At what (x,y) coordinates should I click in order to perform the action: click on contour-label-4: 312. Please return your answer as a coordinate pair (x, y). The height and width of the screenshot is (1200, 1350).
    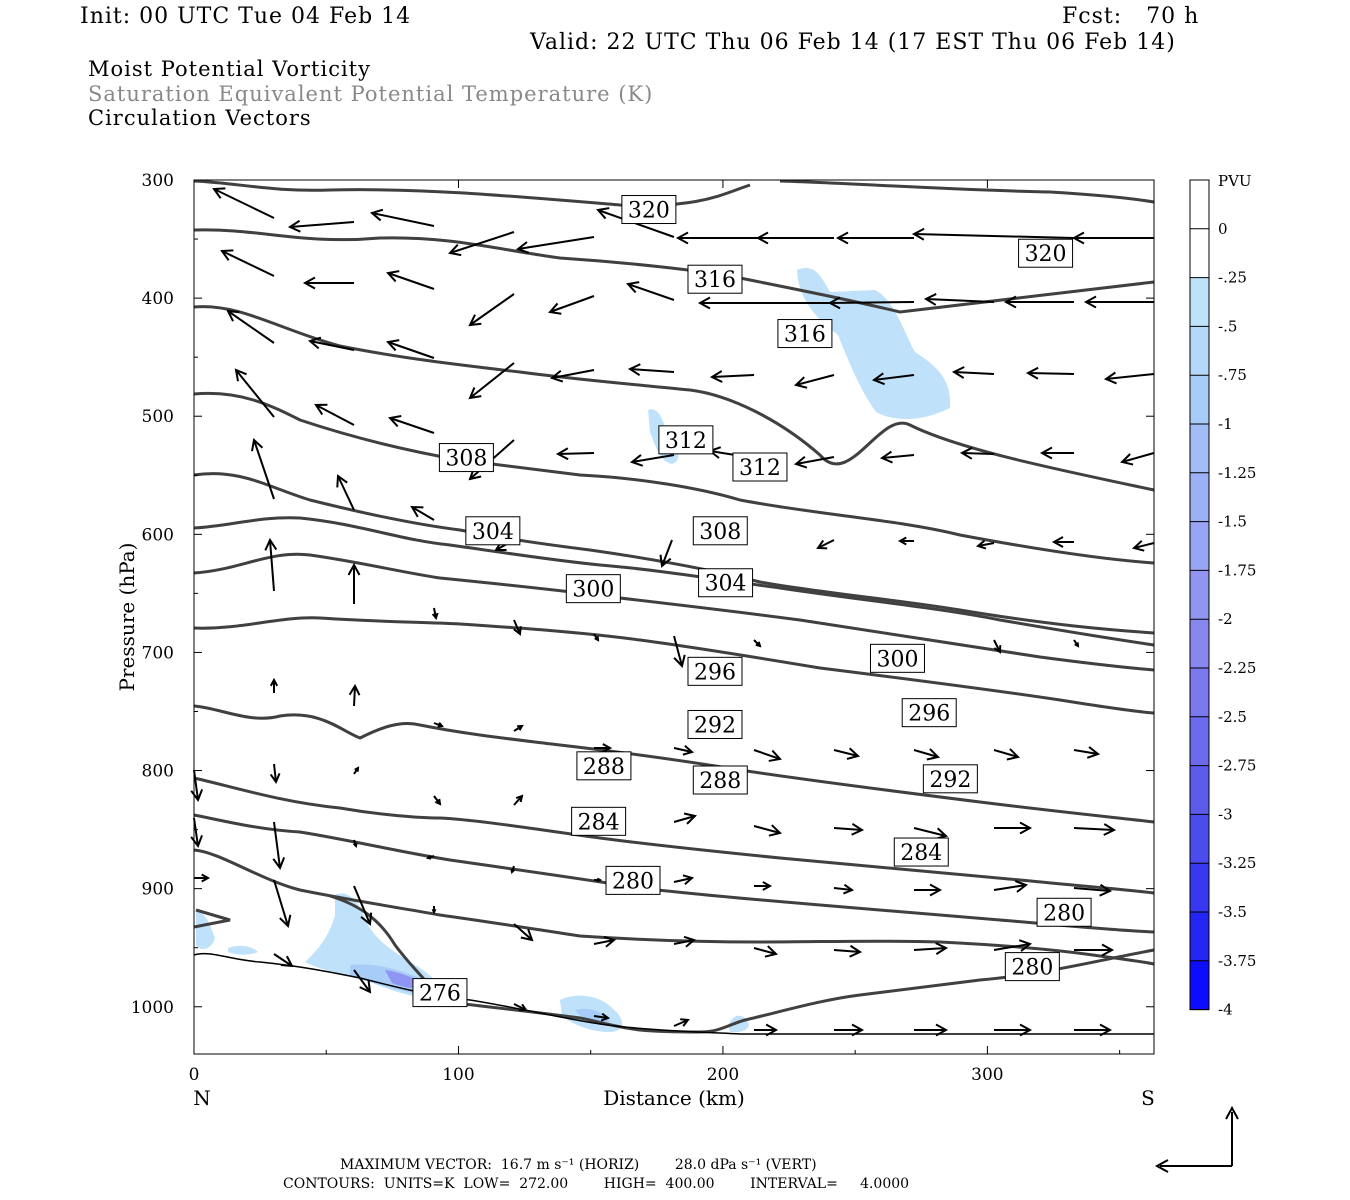
    Looking at the image, I should click on (686, 440).